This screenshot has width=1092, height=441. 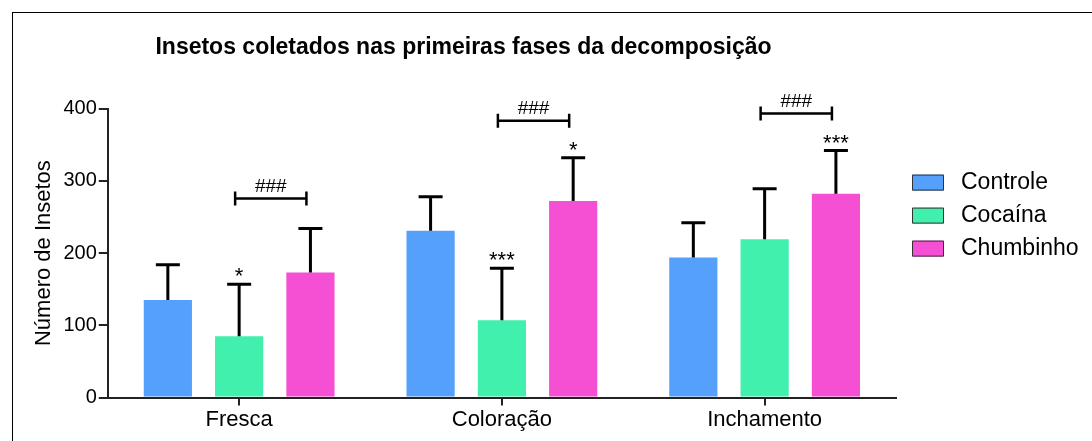 I want to click on y-tick-label: 100, so click(x=80, y=323).